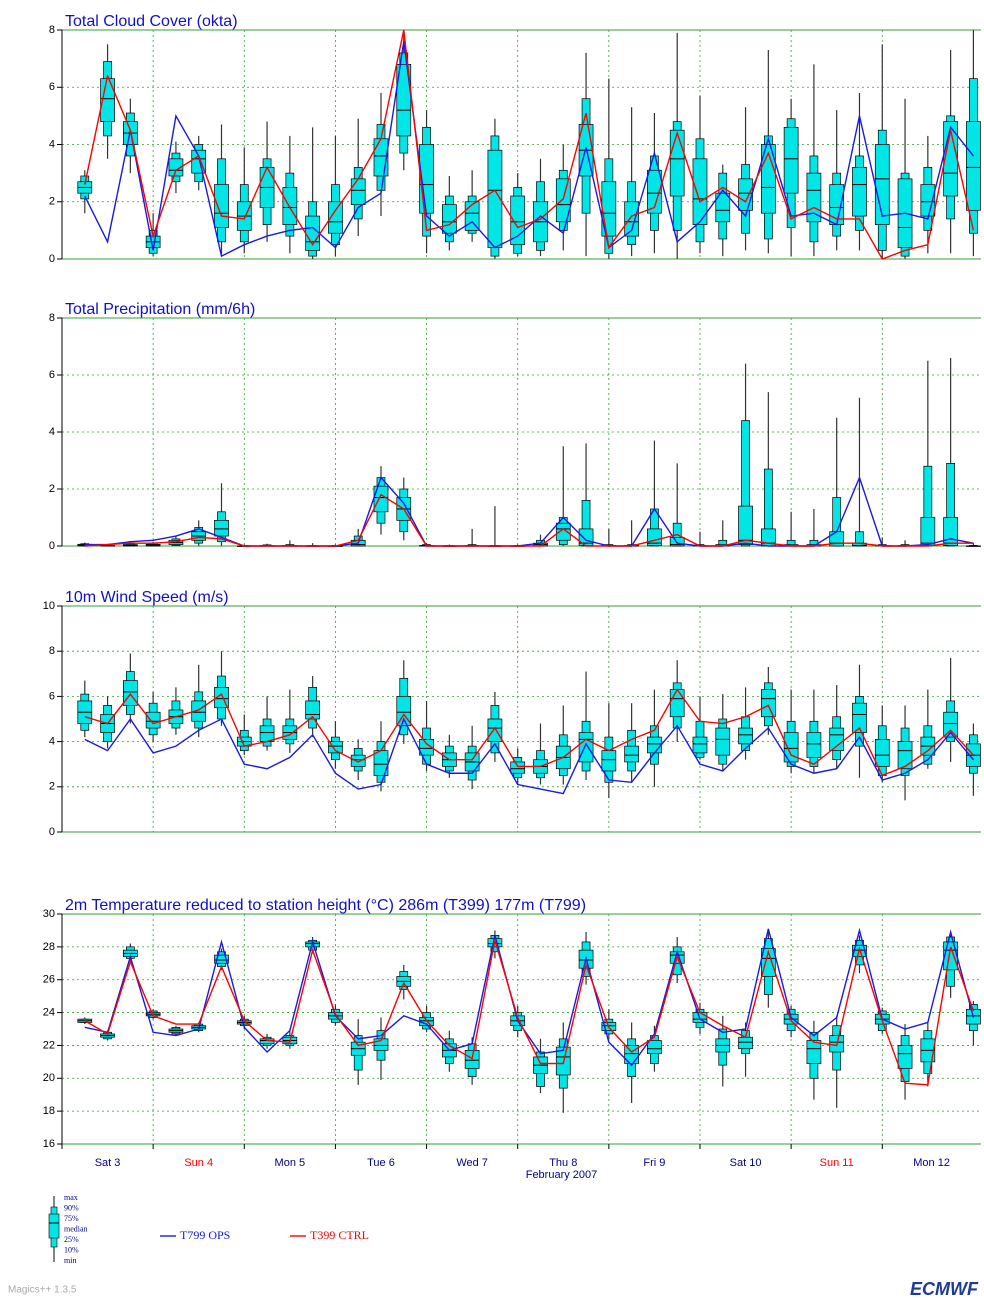  I want to click on y-tick-label: 18, so click(49, 1111).